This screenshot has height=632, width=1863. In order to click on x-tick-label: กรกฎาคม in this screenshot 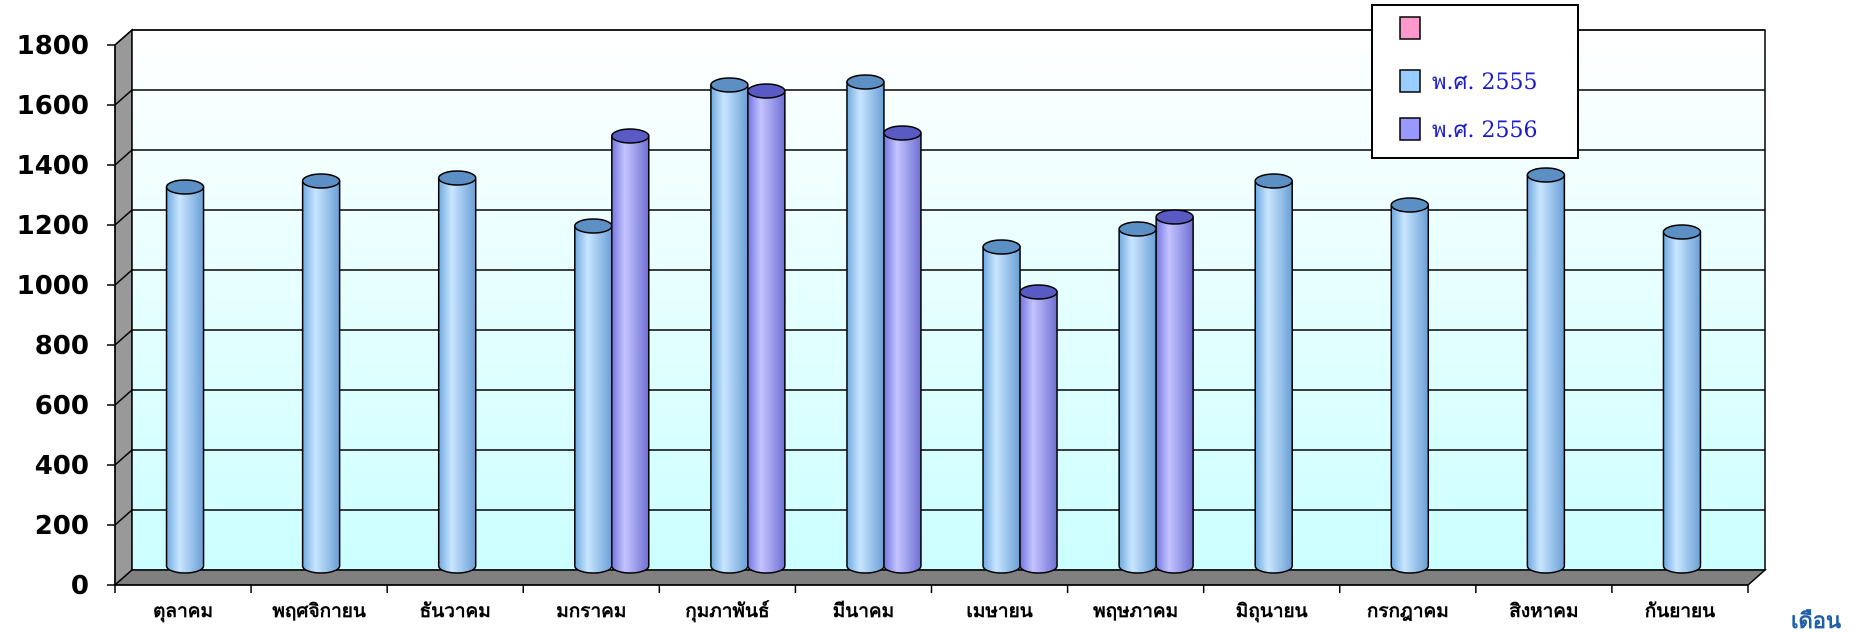, I will do `click(1408, 611)`.